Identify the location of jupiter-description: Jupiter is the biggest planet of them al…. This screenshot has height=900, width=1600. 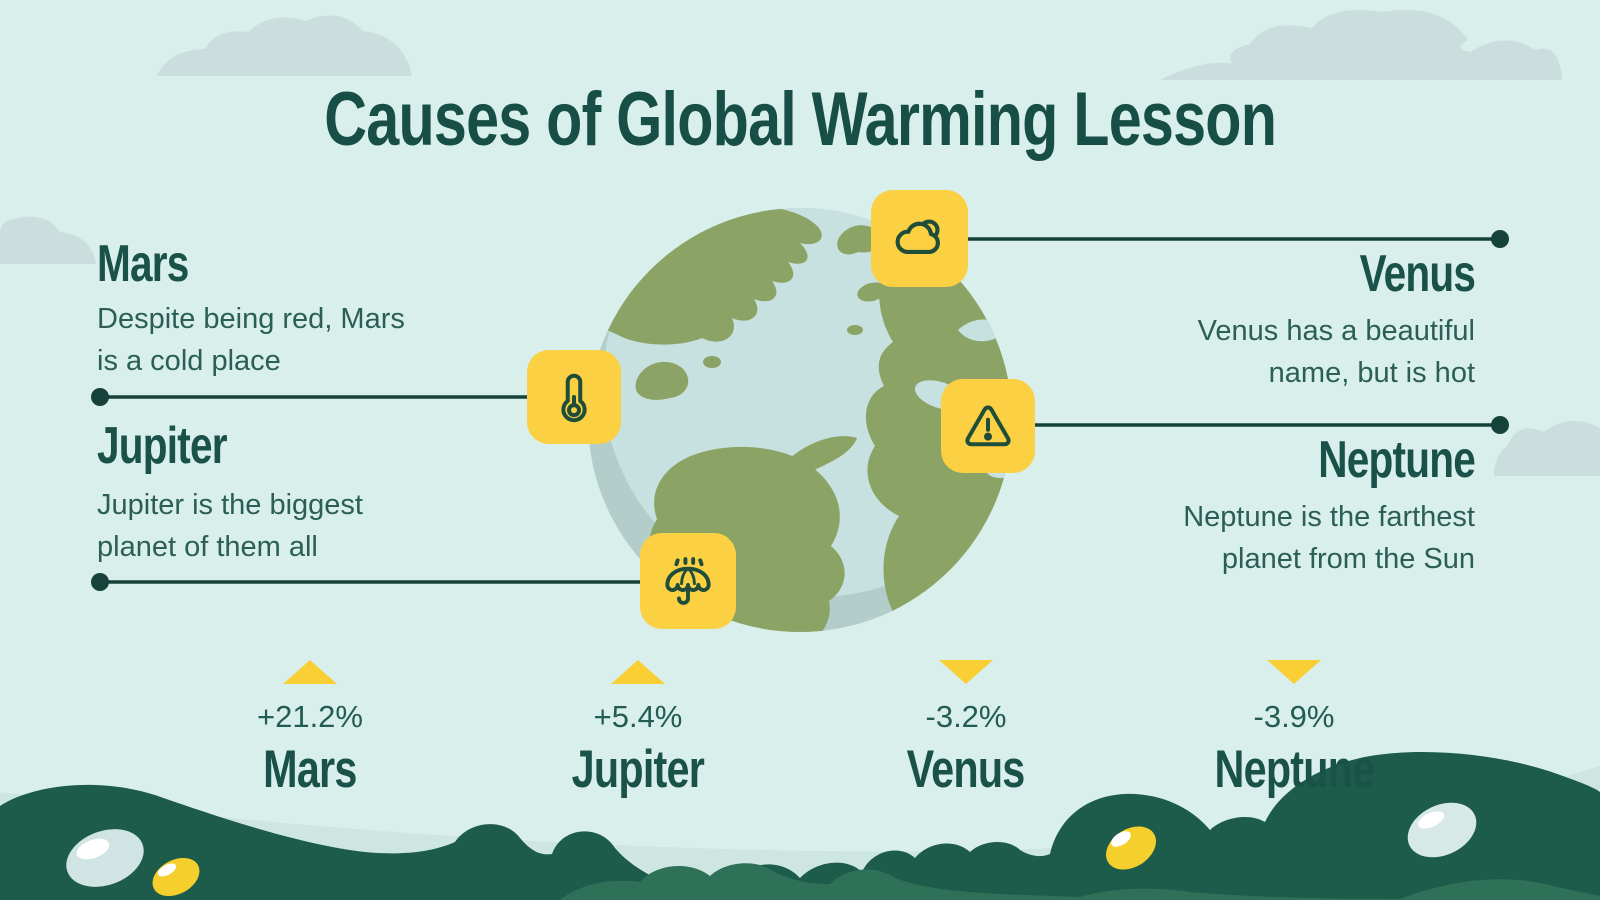
(230, 526).